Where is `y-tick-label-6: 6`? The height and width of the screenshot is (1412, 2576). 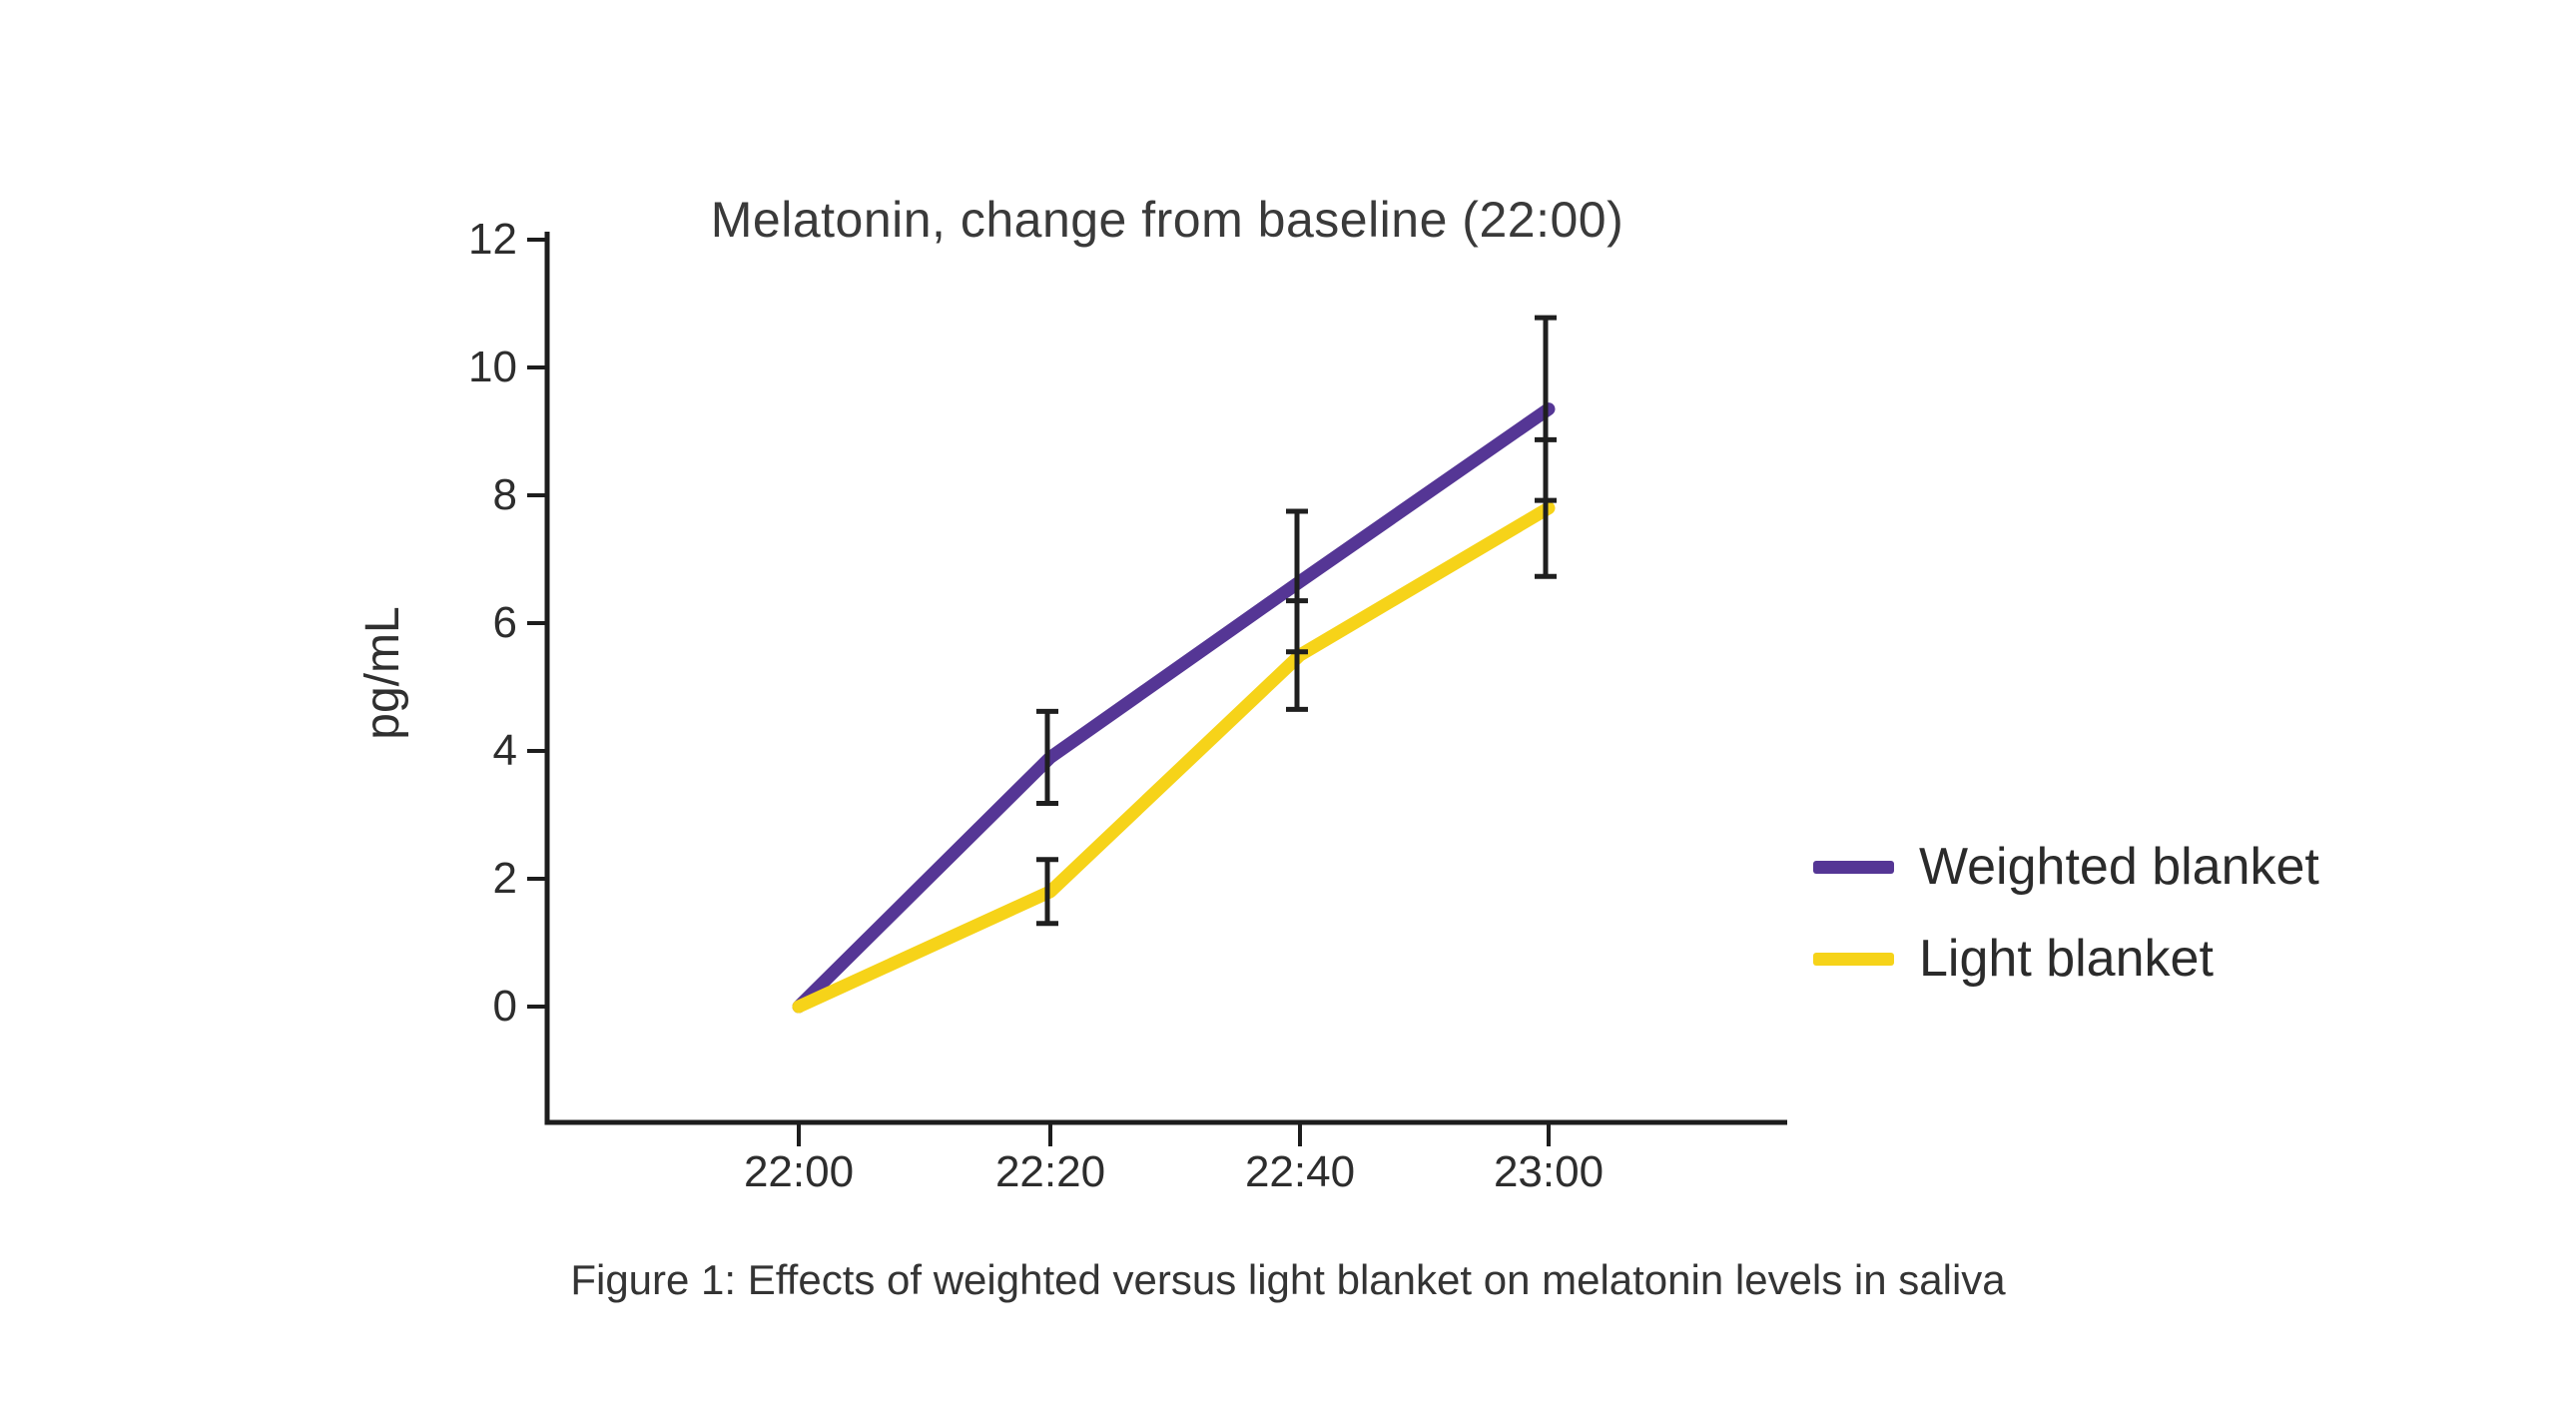 y-tick-label-6: 6 is located at coordinates (504, 623).